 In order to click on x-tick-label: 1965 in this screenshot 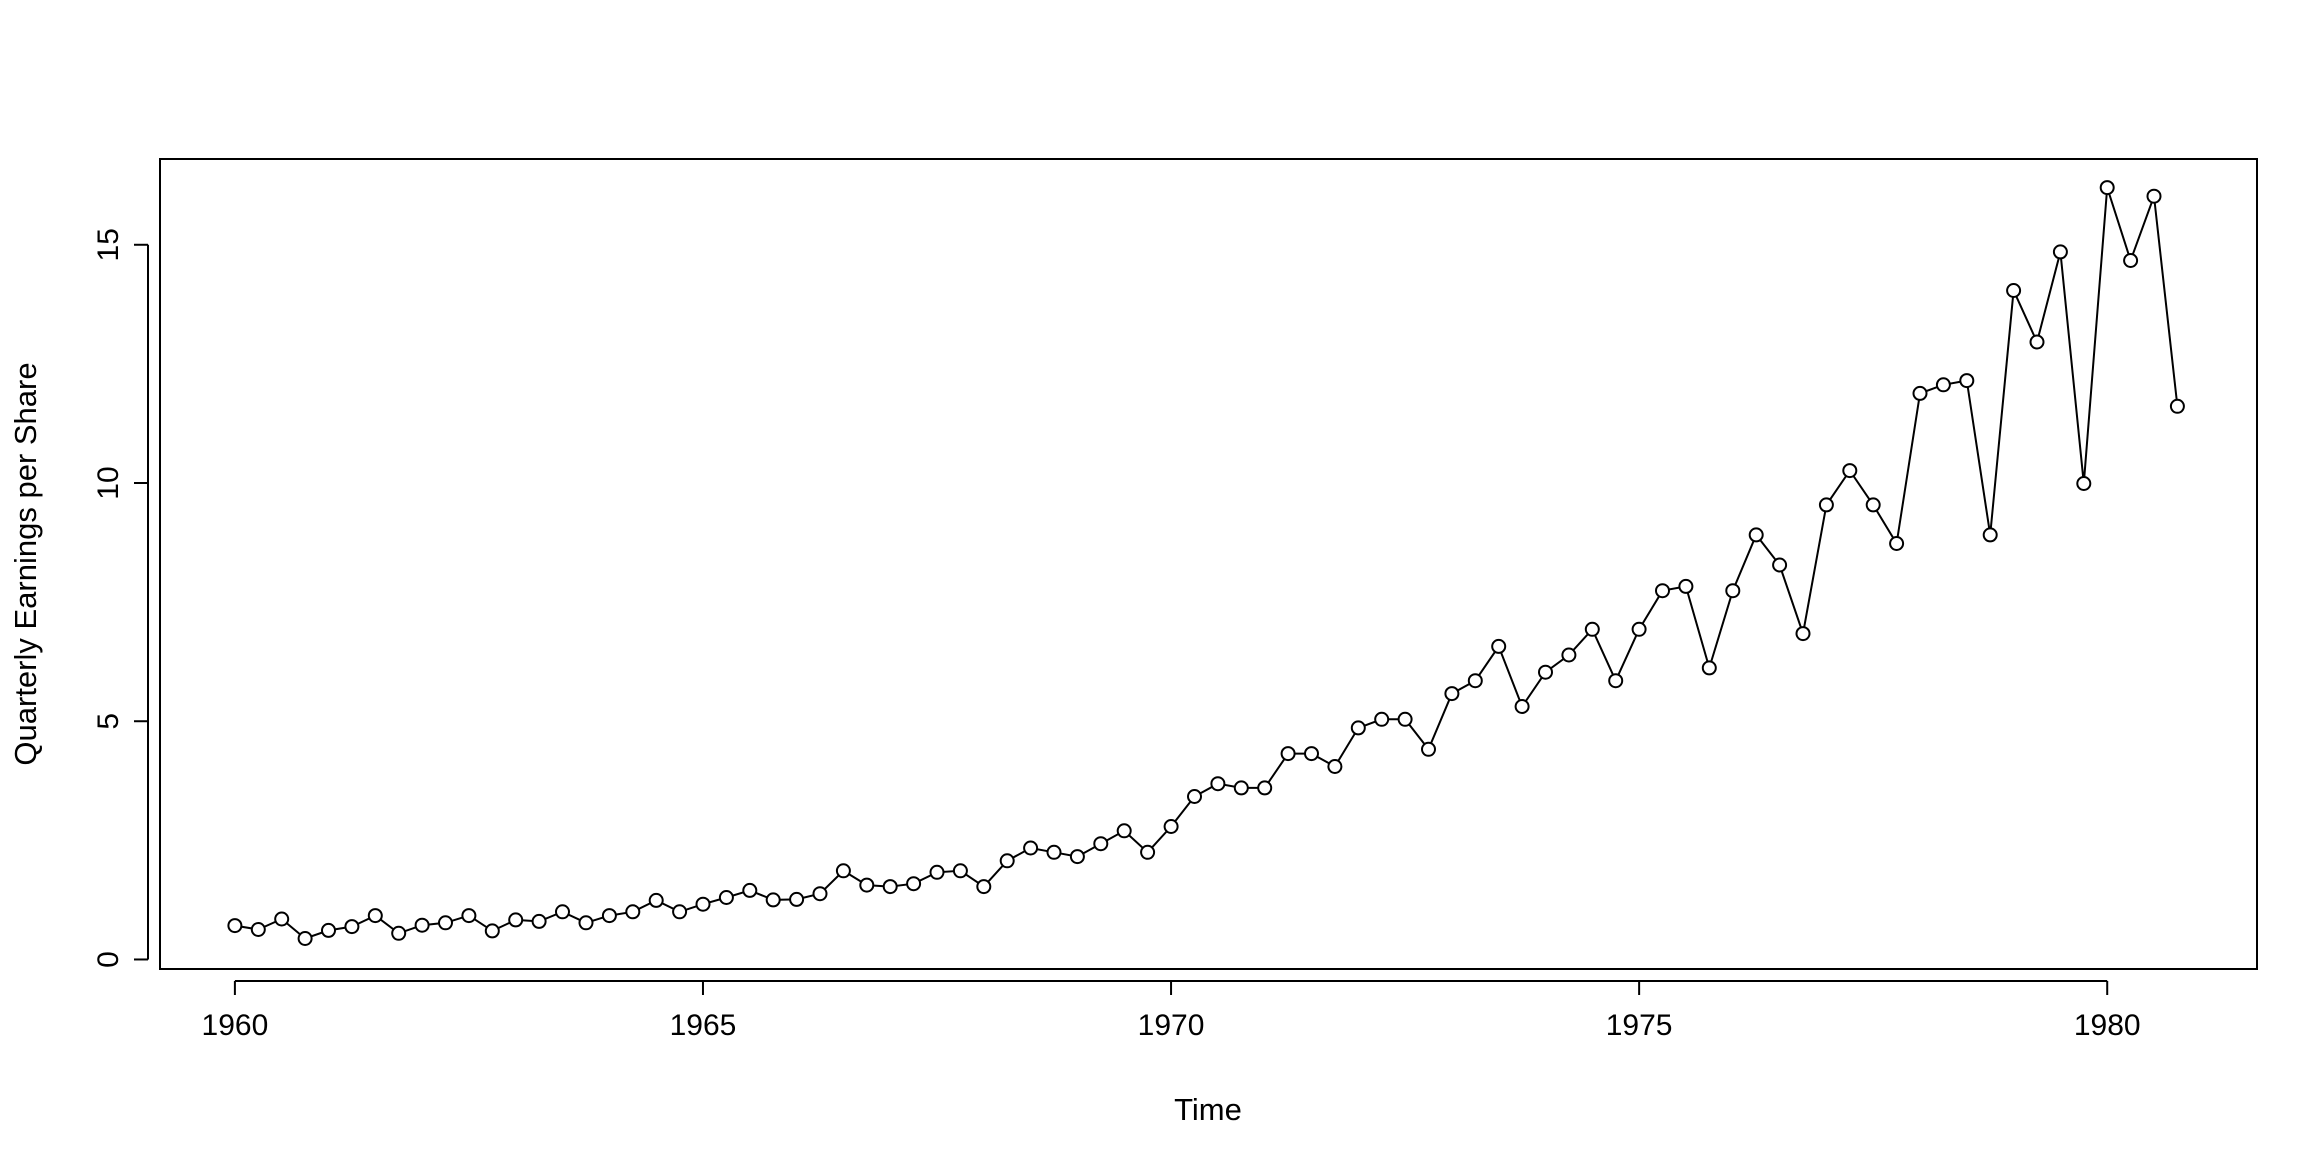, I will do `click(703, 1025)`.